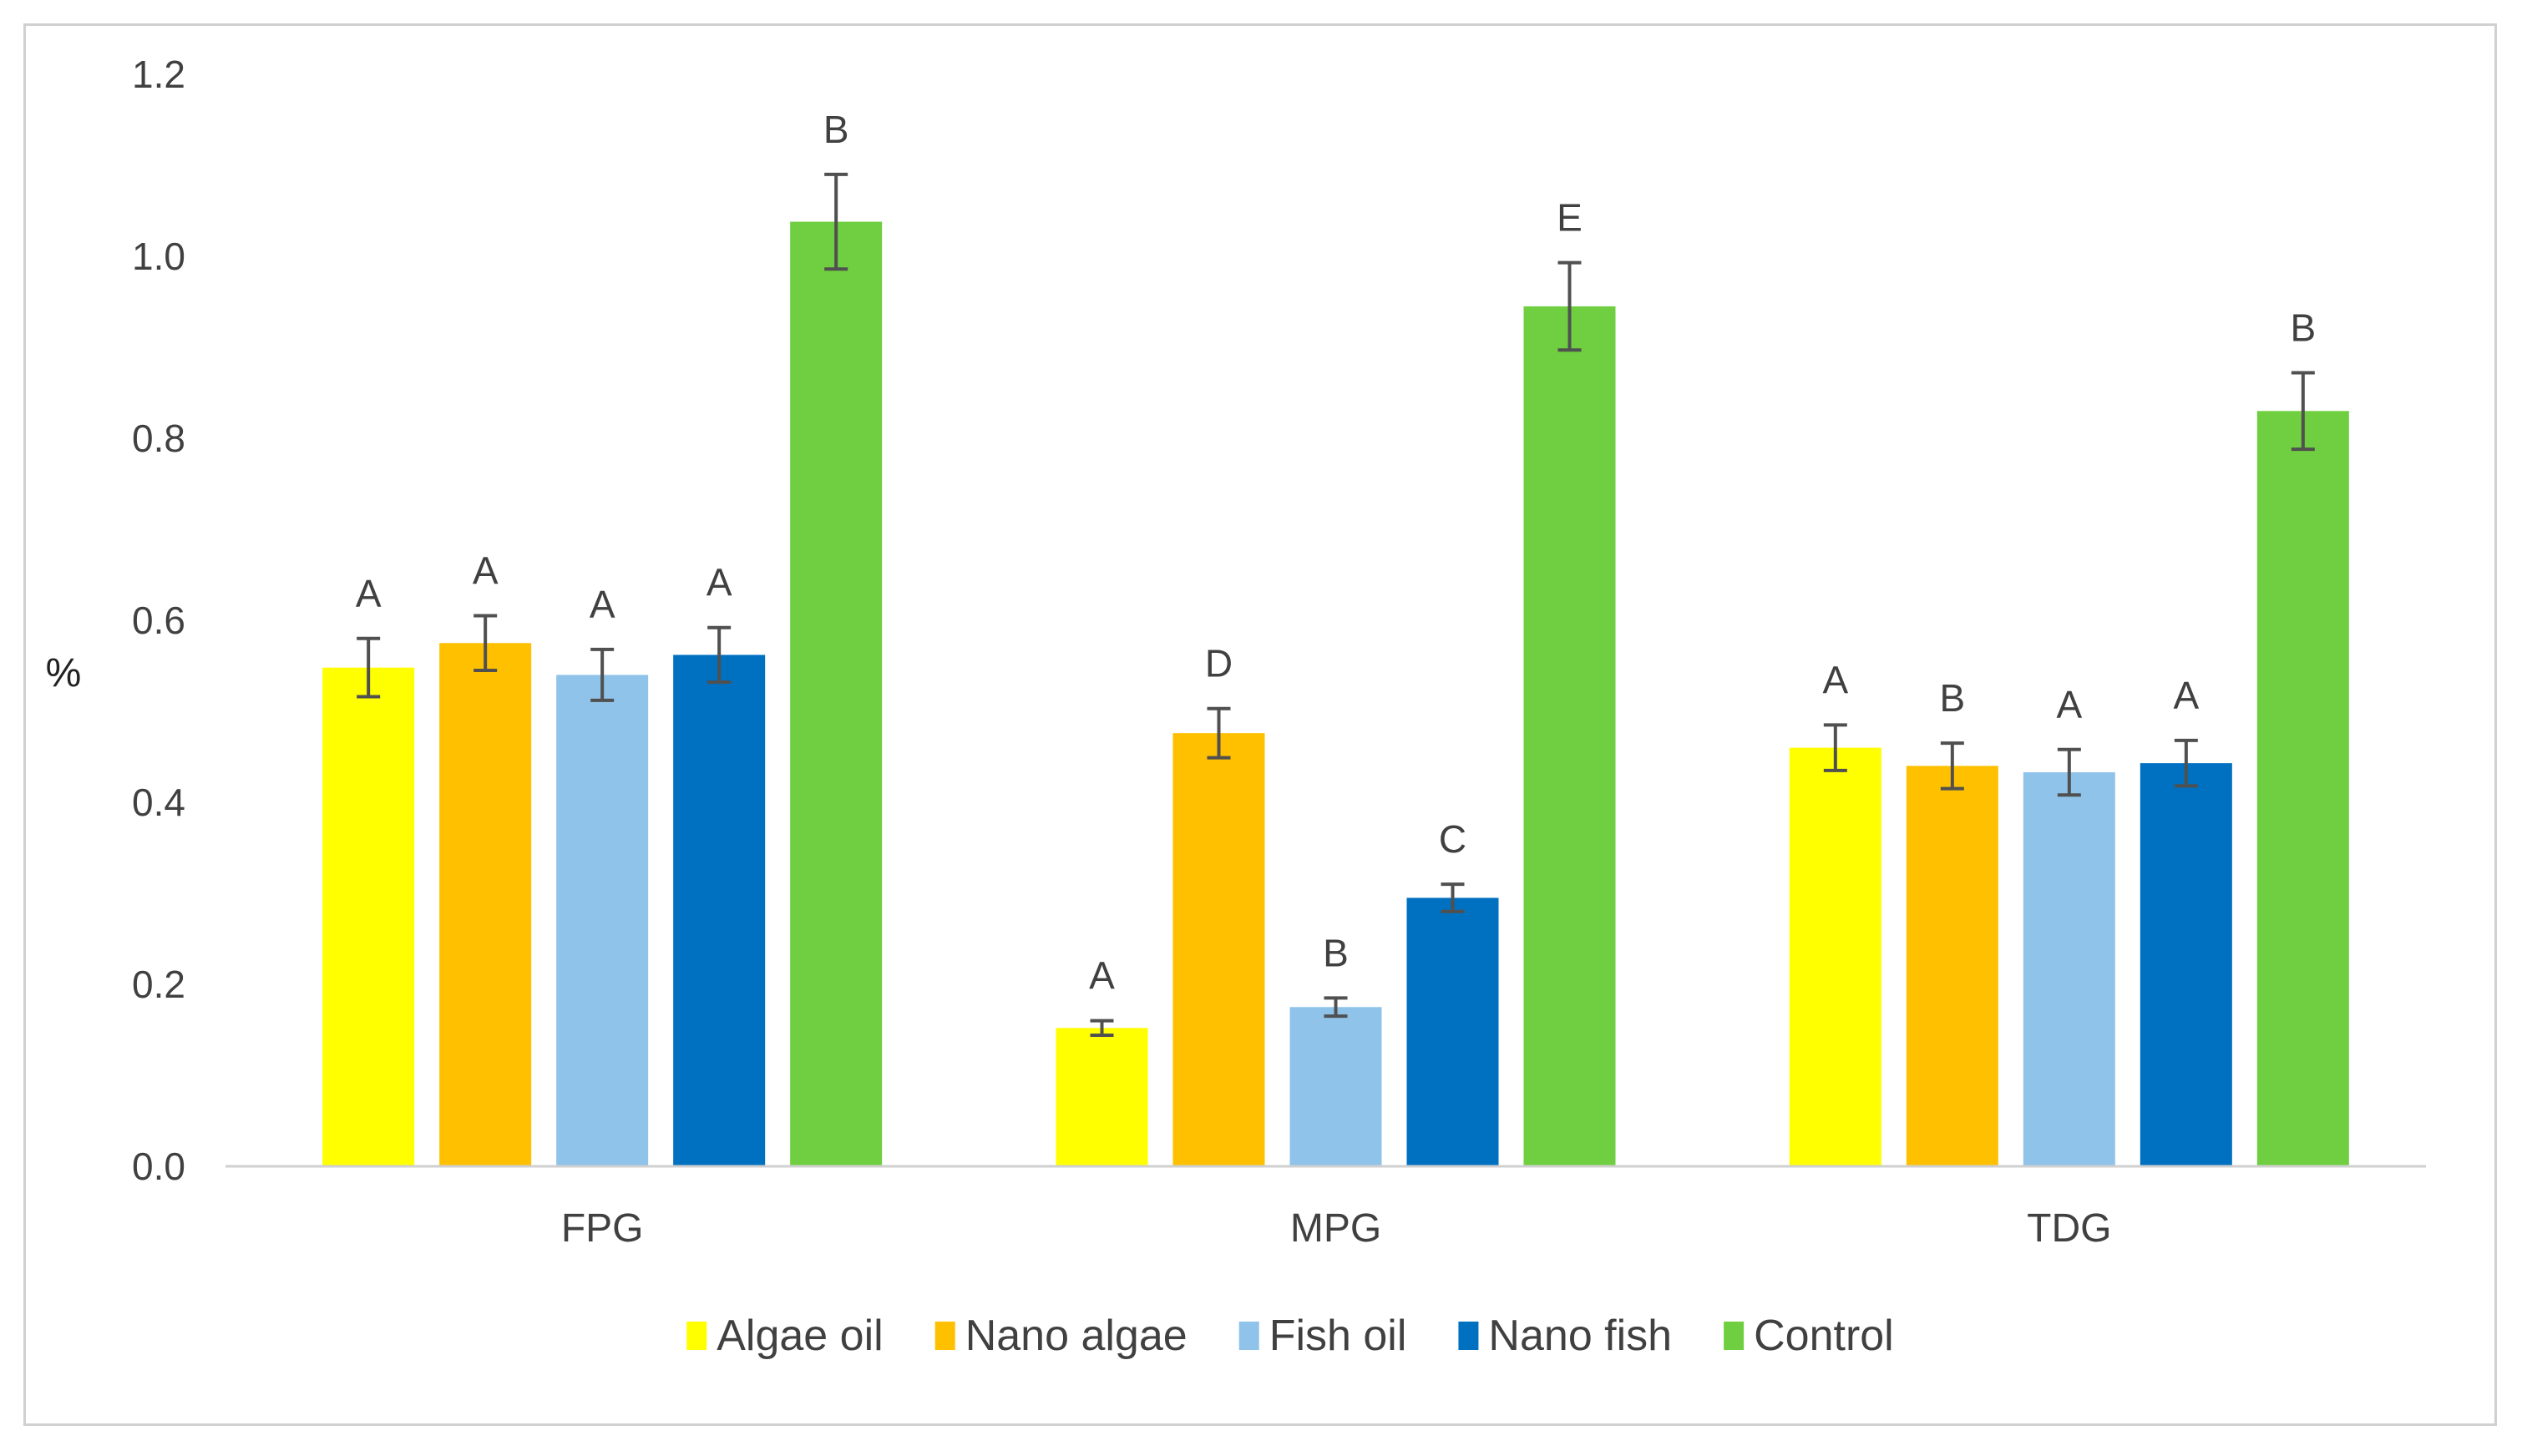 This screenshot has width=2522, height=1456. What do you see at coordinates (2069, 969) in the screenshot?
I see `bar-fish-oil-tdg` at bounding box center [2069, 969].